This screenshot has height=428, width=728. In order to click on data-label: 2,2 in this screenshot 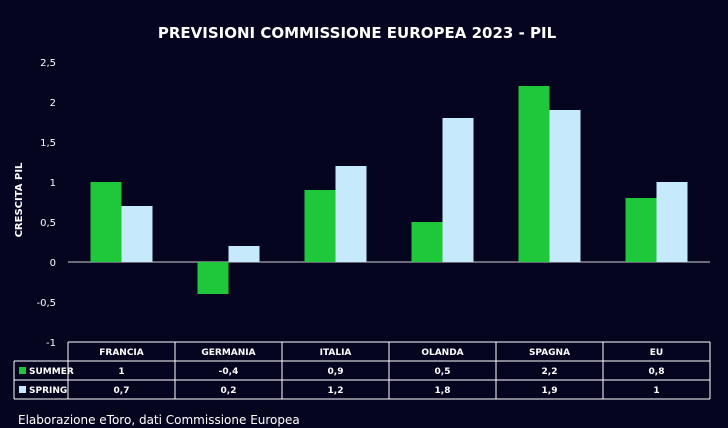, I will do `click(550, 372)`.